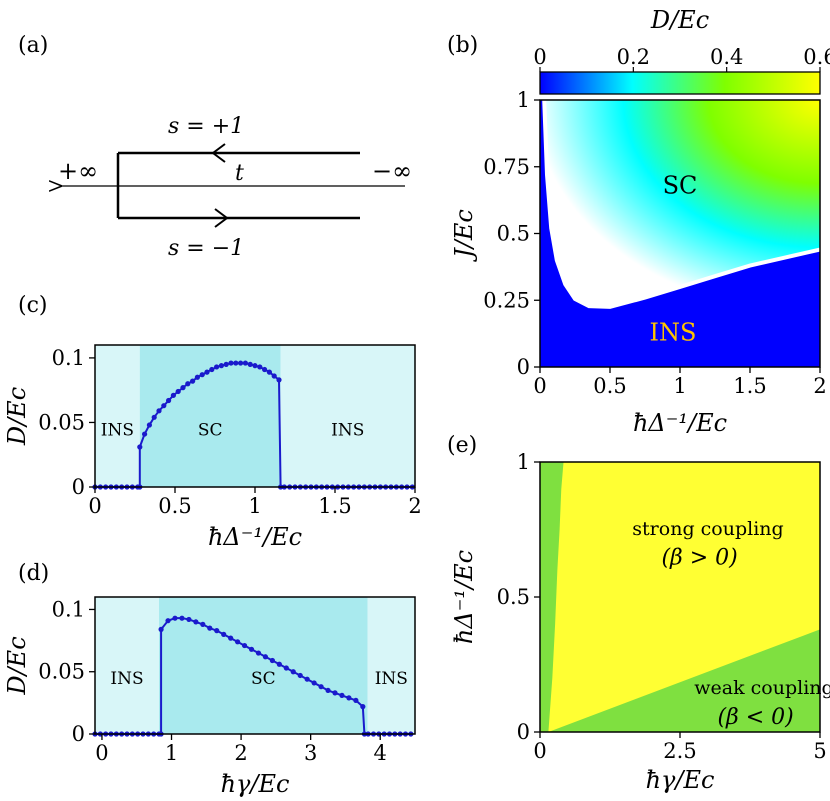 The width and height of the screenshot is (830, 801). I want to click on keldysh-contour-diagram: s = +1 s = −1 +∞ −∞ t, so click(235, 187).